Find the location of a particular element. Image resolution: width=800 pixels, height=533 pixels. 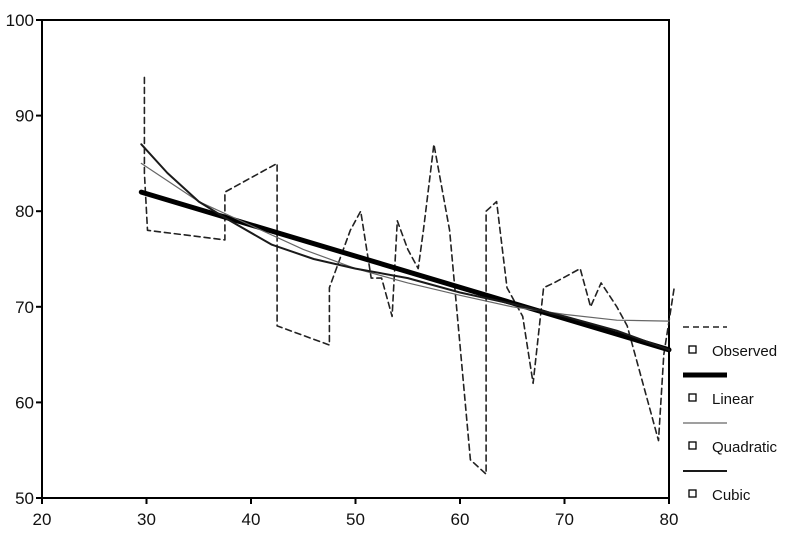

legend-marker-linear is located at coordinates (692, 397).